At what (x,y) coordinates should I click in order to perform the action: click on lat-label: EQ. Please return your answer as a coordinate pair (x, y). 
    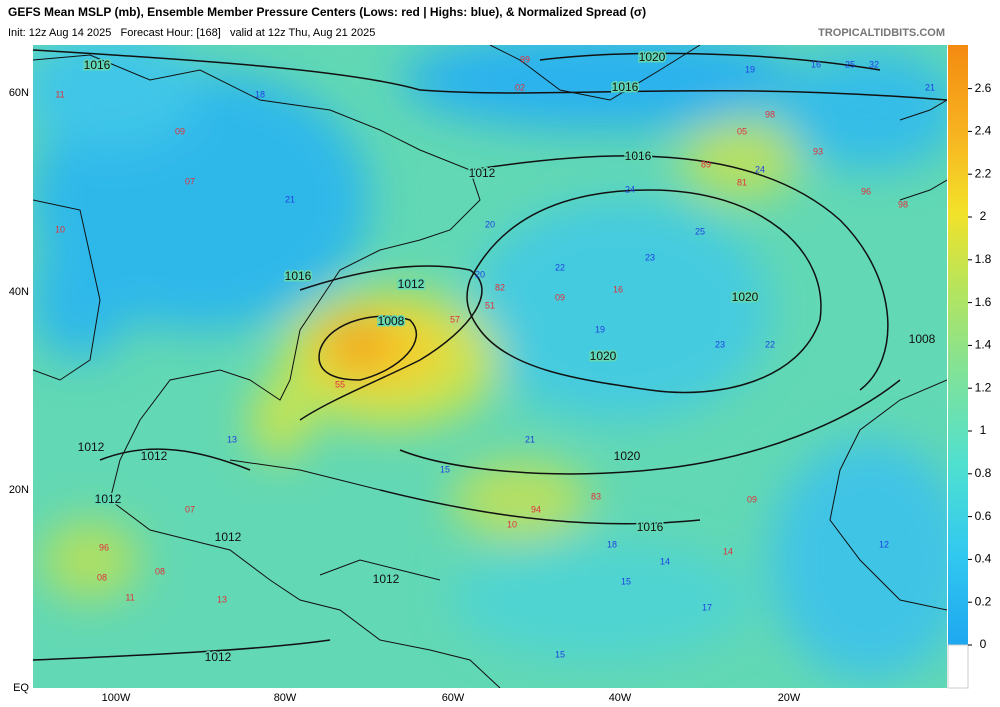
    Looking at the image, I should click on (21, 688).